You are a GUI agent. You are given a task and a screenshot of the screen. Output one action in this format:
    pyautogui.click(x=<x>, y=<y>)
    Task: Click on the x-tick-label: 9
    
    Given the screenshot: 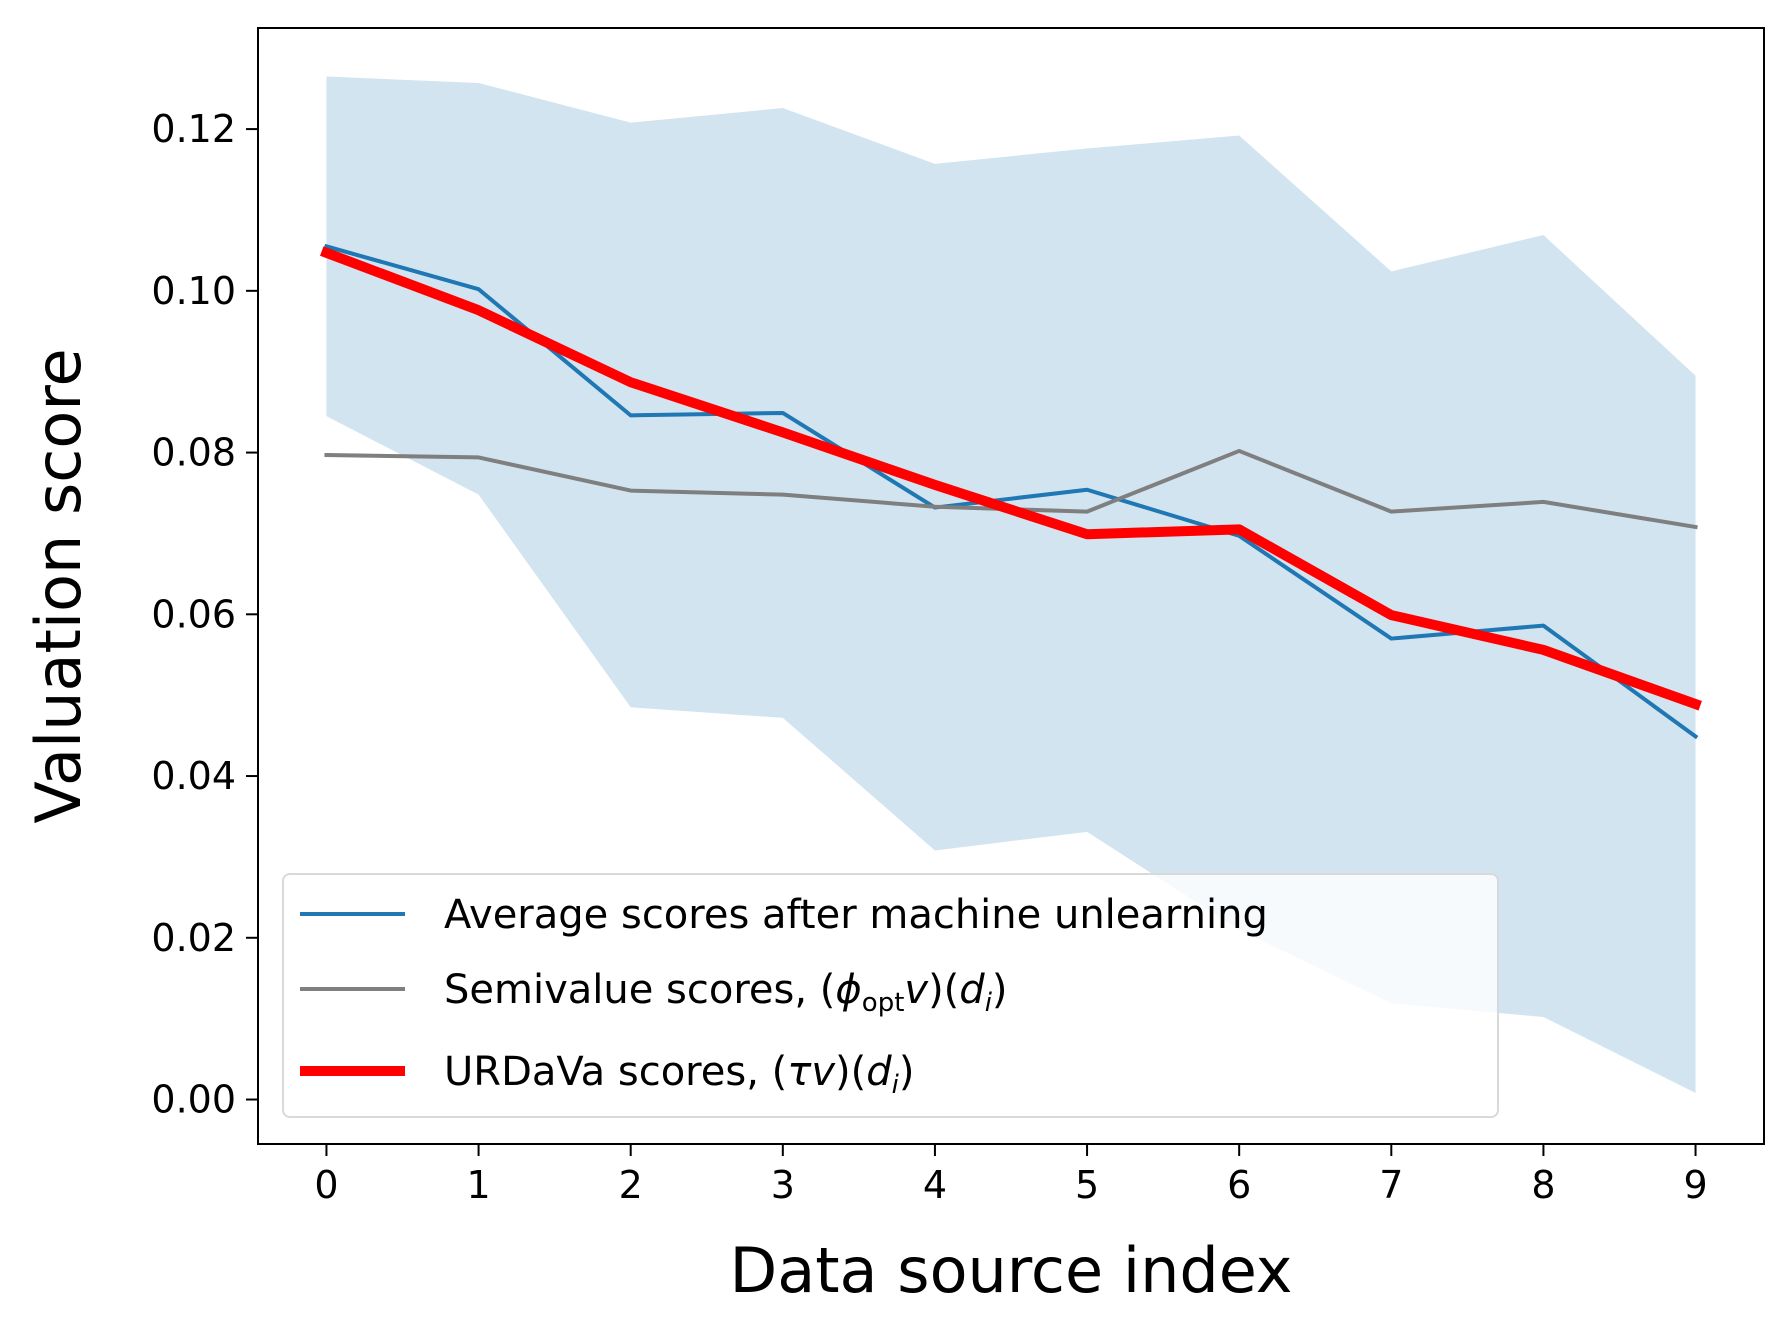 What is the action you would take?
    pyautogui.click(x=1695, y=1185)
    